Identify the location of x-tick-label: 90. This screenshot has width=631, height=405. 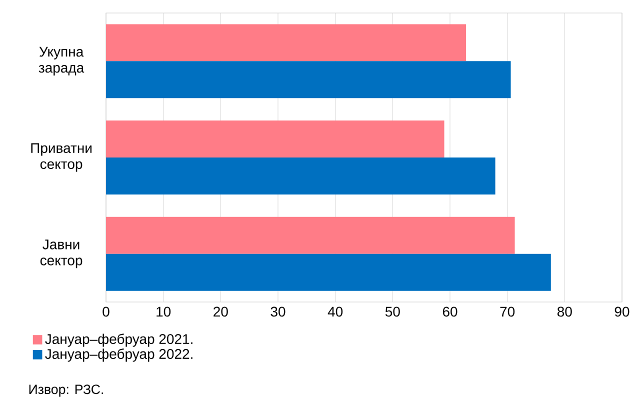
(622, 311).